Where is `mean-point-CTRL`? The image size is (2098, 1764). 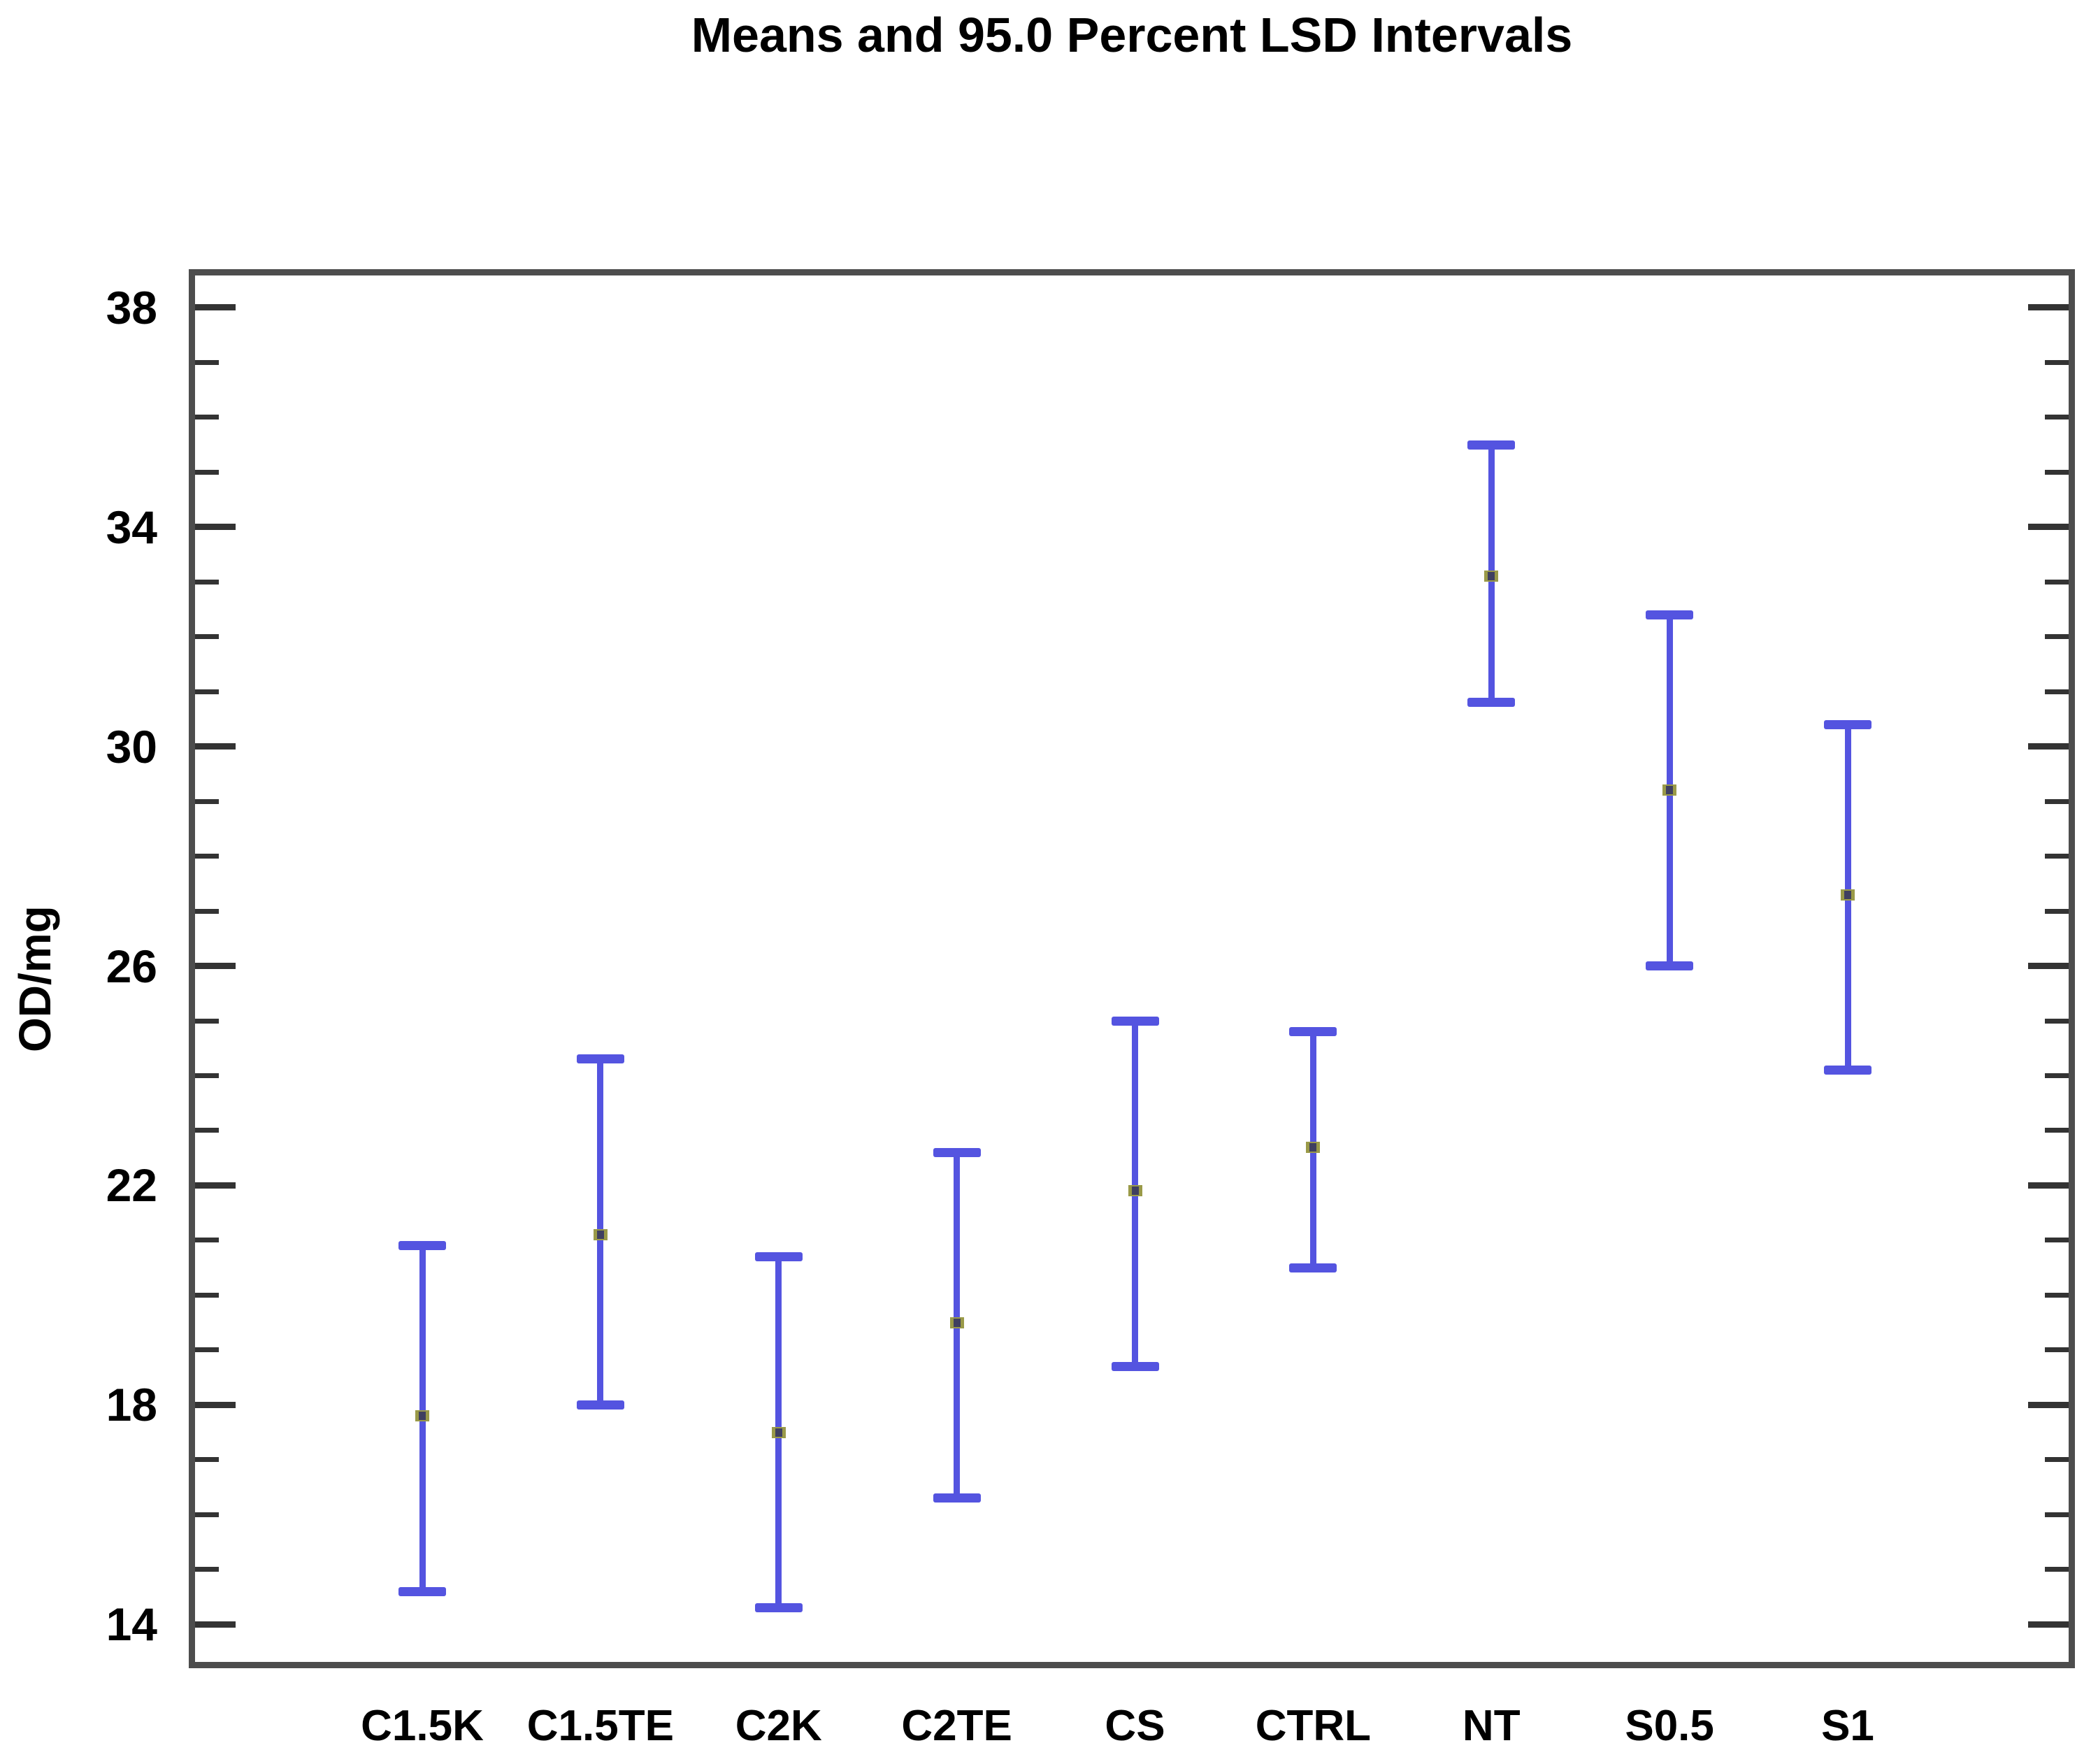
mean-point-CTRL is located at coordinates (1313, 1147).